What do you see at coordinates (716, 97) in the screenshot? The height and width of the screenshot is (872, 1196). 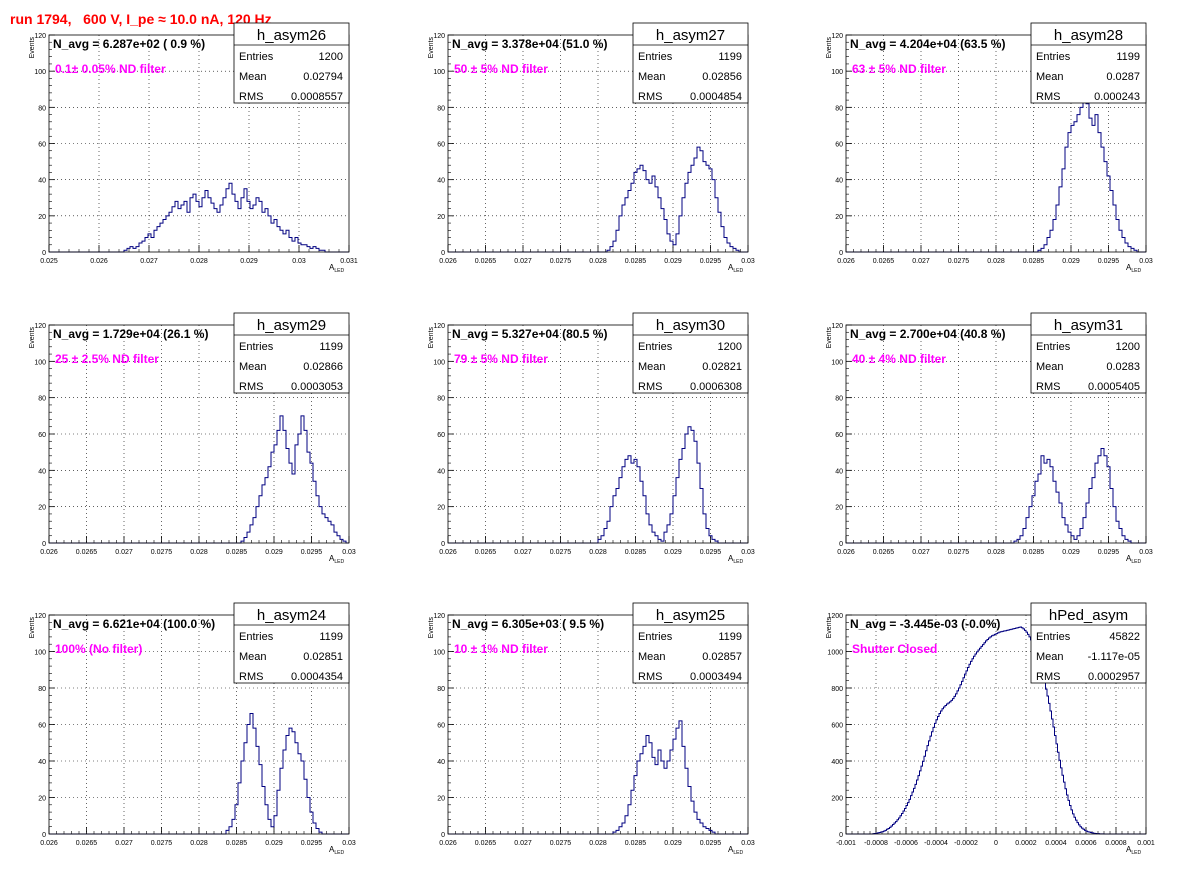 I see `stat-value: 0.0004854` at bounding box center [716, 97].